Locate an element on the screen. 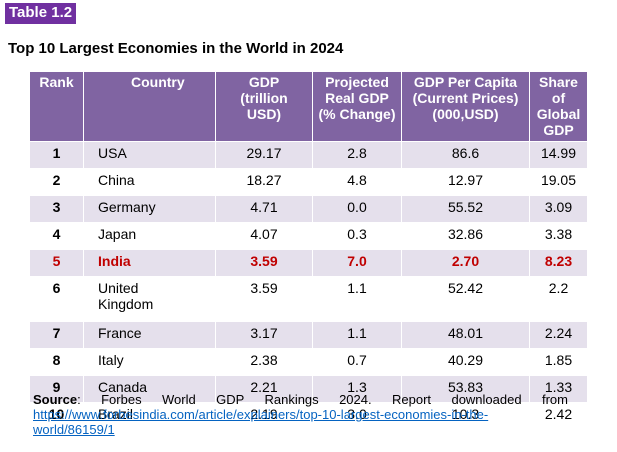  share-cell: 14.99 is located at coordinates (558, 155).